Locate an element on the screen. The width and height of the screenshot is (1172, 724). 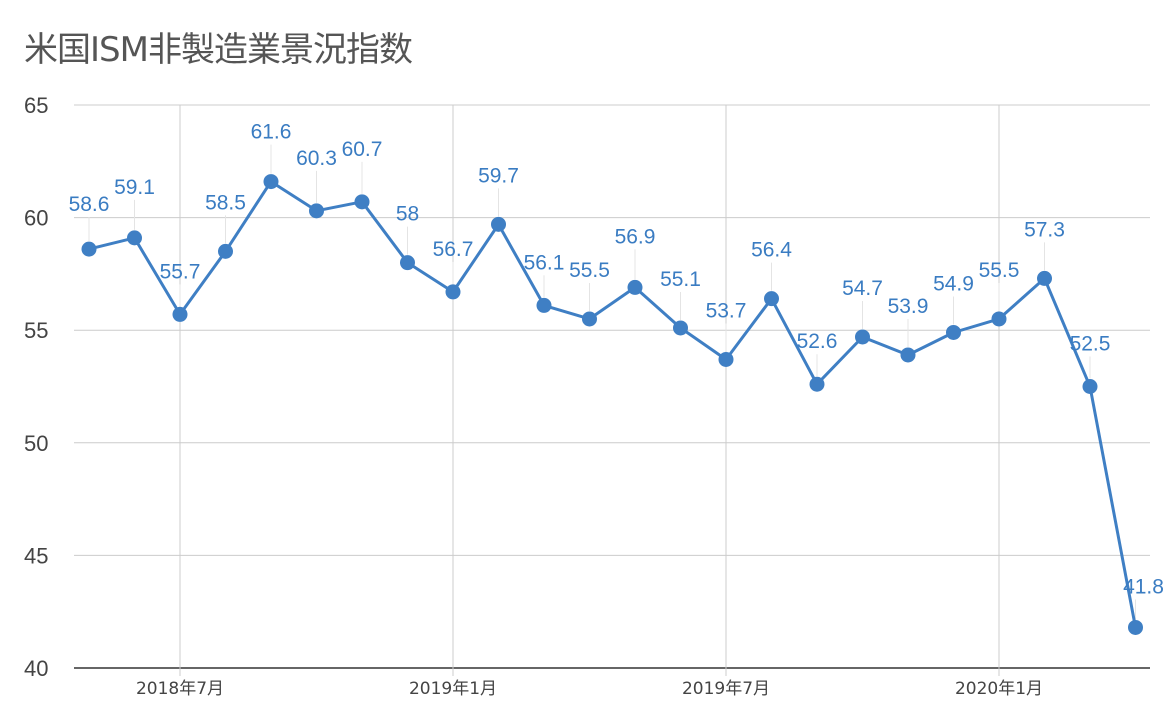
data-label: 54.9 is located at coordinates (953, 283).